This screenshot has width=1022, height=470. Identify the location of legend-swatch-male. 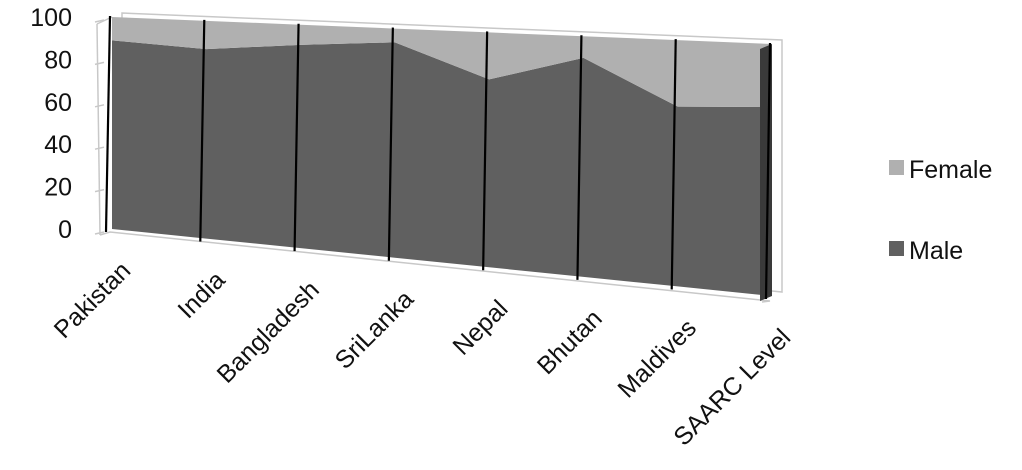
(896, 248).